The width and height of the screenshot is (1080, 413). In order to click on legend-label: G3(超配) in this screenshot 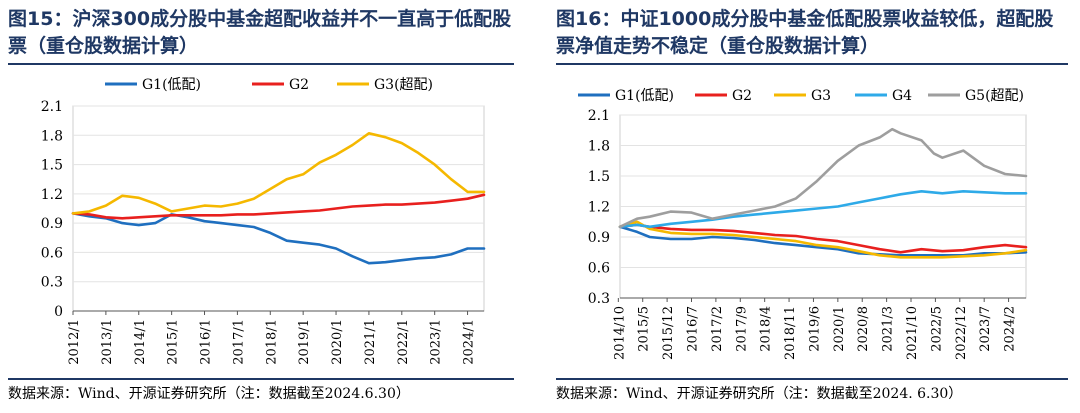, I will do `click(403, 85)`.